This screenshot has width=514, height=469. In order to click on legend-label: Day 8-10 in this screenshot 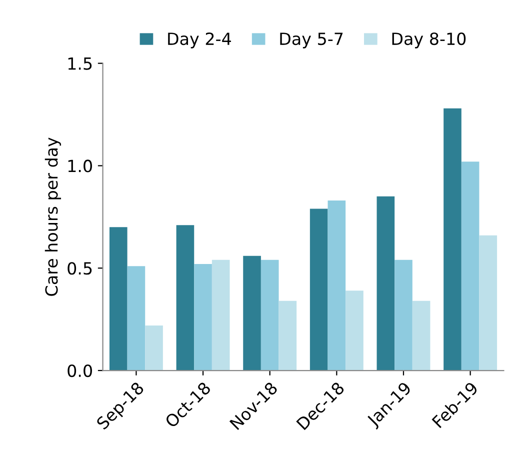, I will do `click(429, 40)`.